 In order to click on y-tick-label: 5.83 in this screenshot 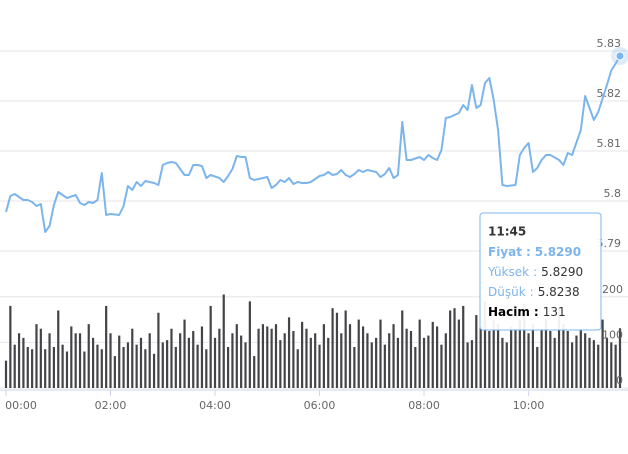, I will do `click(609, 43)`.